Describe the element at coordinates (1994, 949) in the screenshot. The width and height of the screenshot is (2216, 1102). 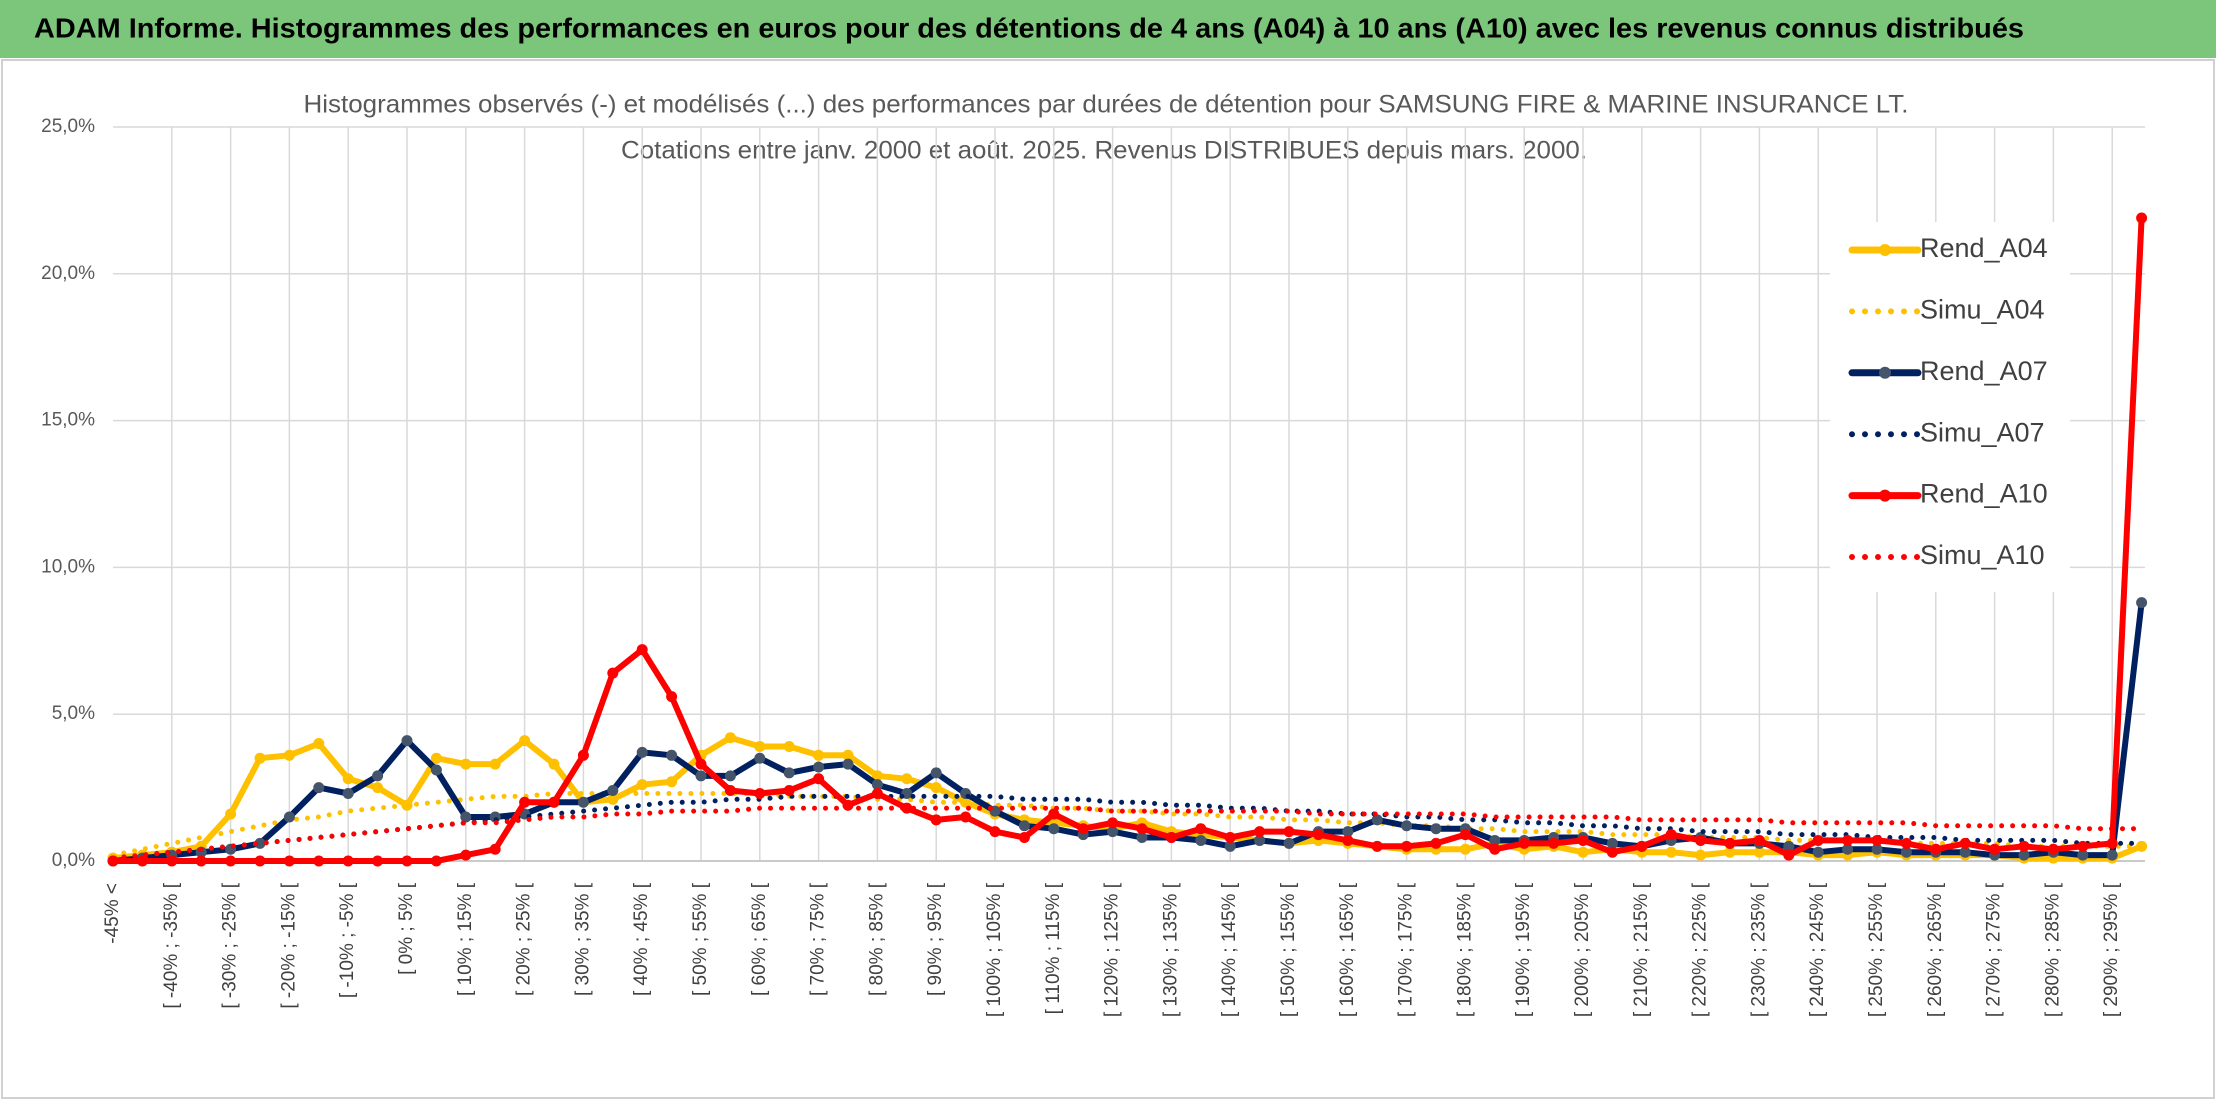
I see `x-tick-label: [ 270% ; 275% [` at that location.